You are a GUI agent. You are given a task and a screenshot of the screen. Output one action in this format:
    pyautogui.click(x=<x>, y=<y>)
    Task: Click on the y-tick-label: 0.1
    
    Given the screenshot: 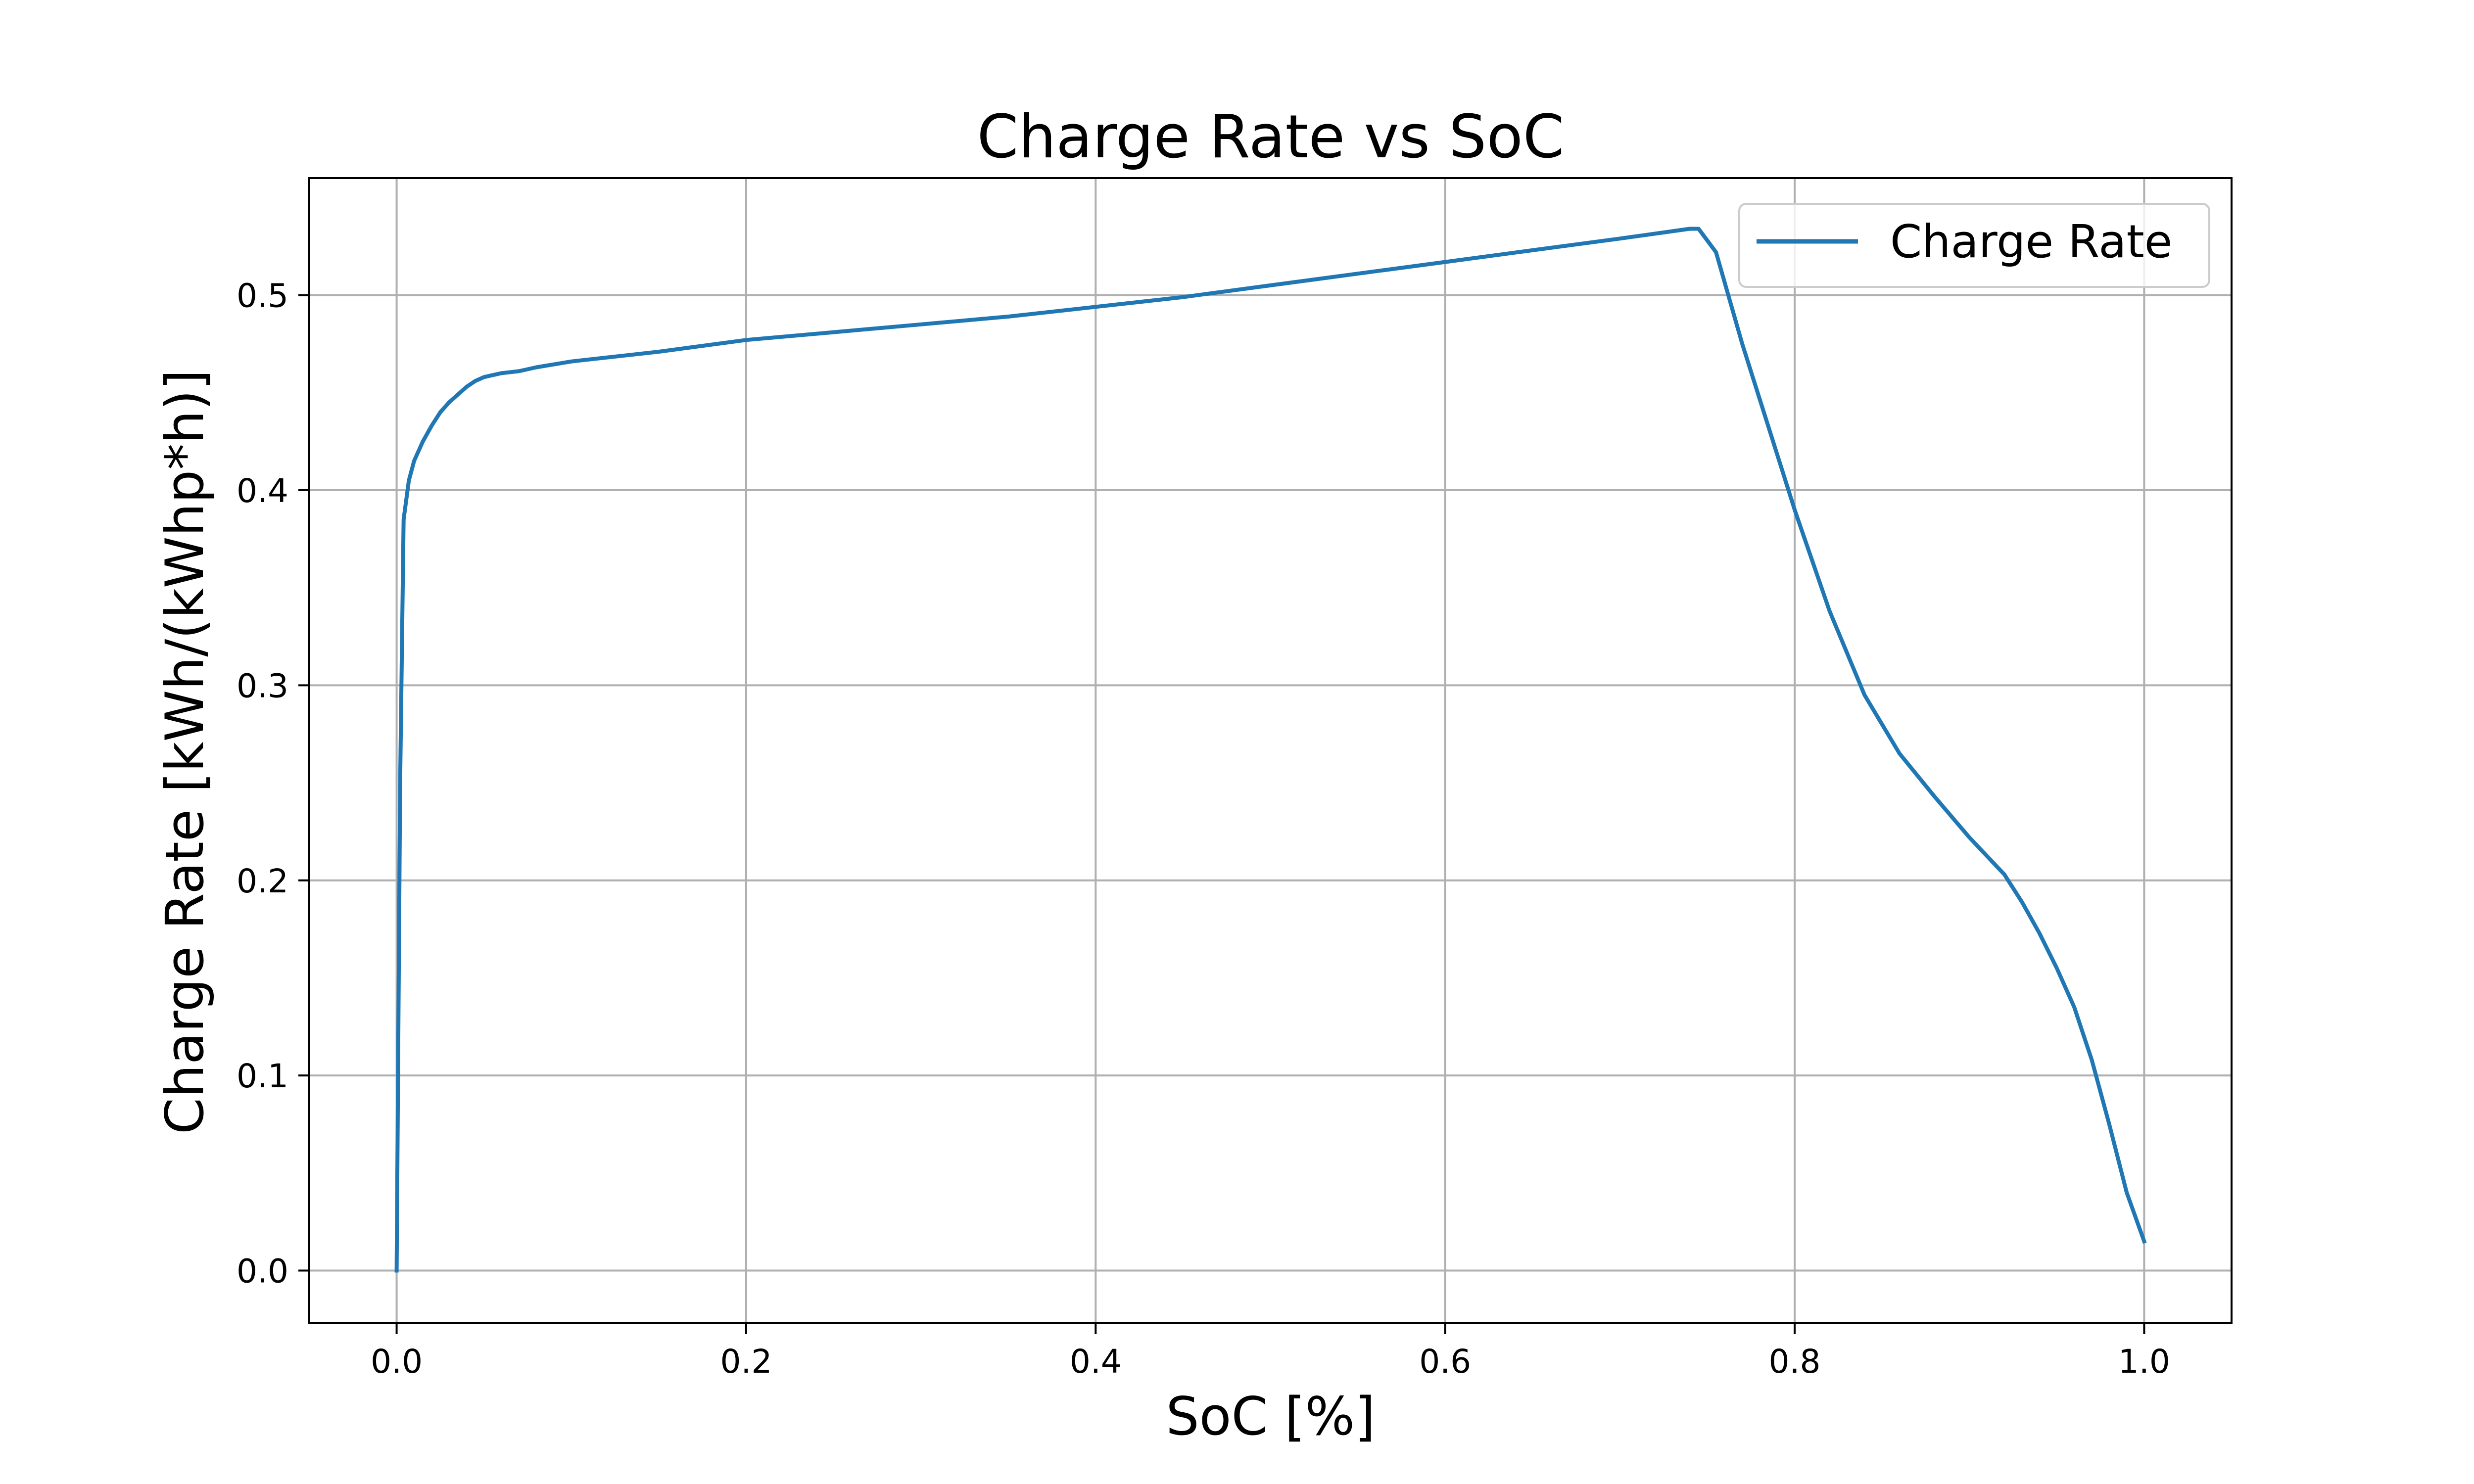 What is the action you would take?
    pyautogui.click(x=263, y=1076)
    